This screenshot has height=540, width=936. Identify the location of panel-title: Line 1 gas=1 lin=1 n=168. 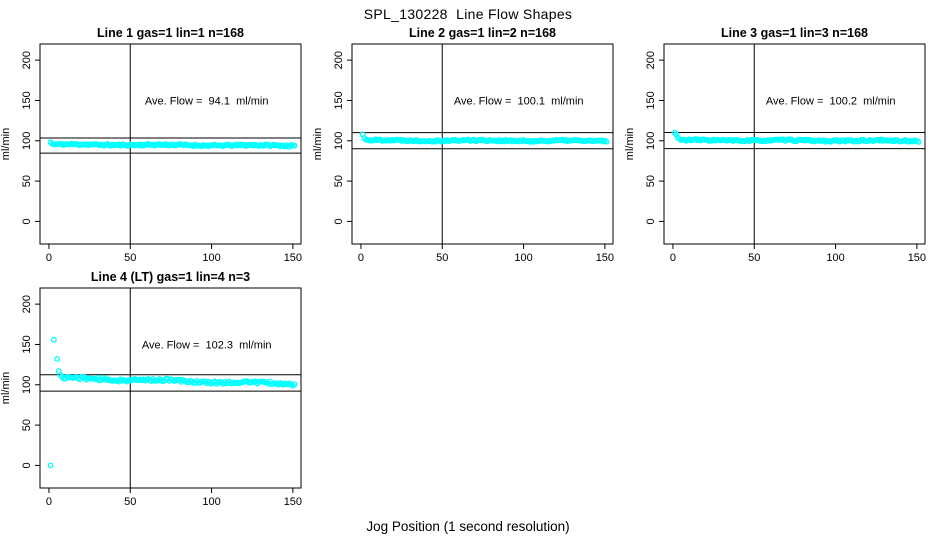
(170, 33).